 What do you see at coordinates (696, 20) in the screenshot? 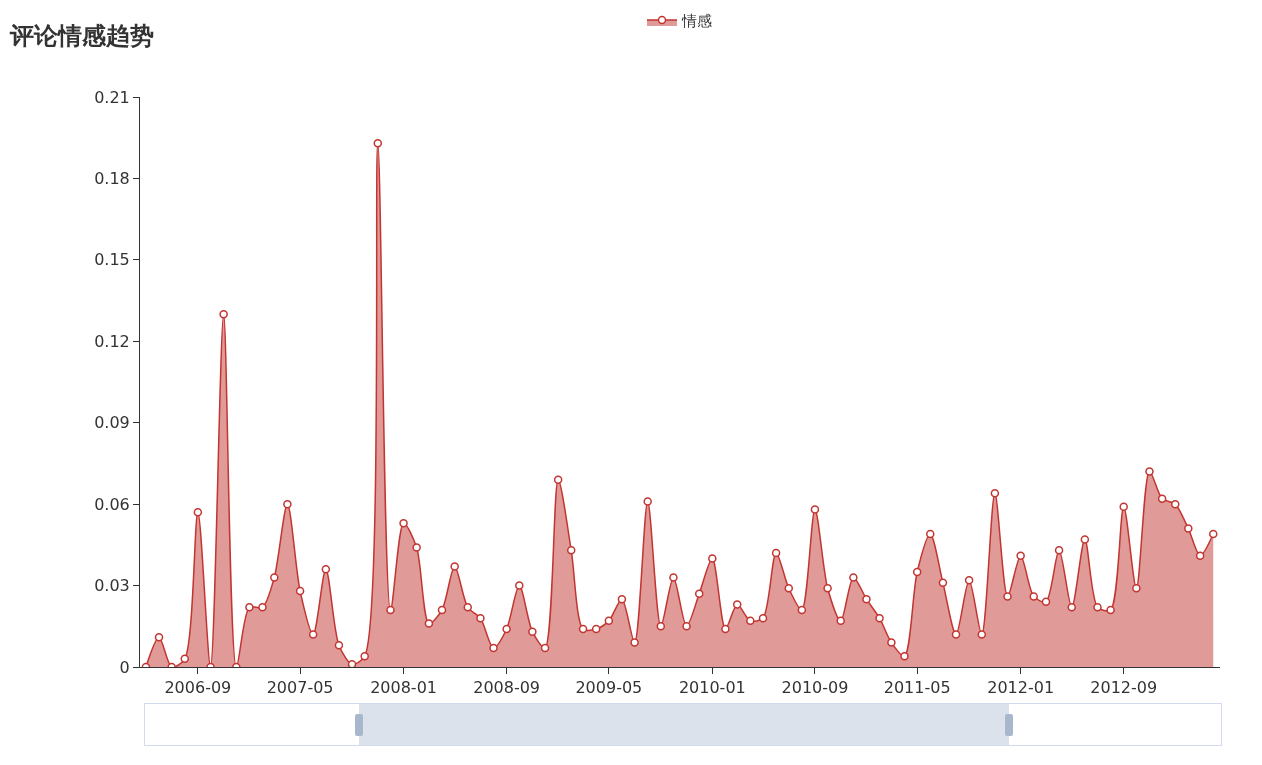
I see `legend-label: 情感` at bounding box center [696, 20].